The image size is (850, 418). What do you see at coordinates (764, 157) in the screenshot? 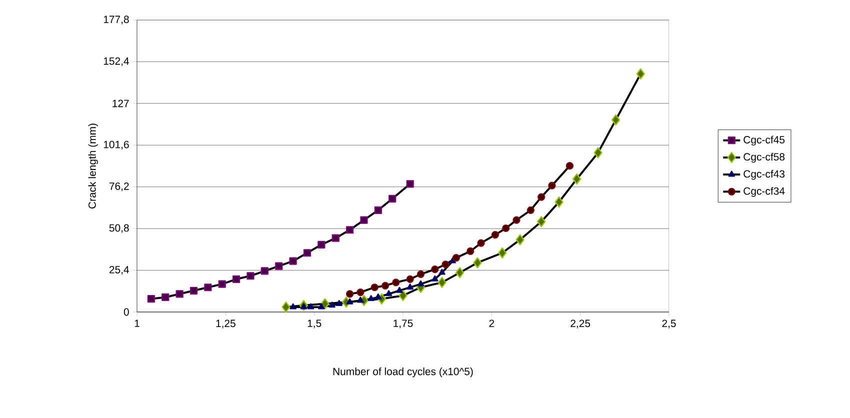
I see `legend-label: Cgc-cf58` at bounding box center [764, 157].